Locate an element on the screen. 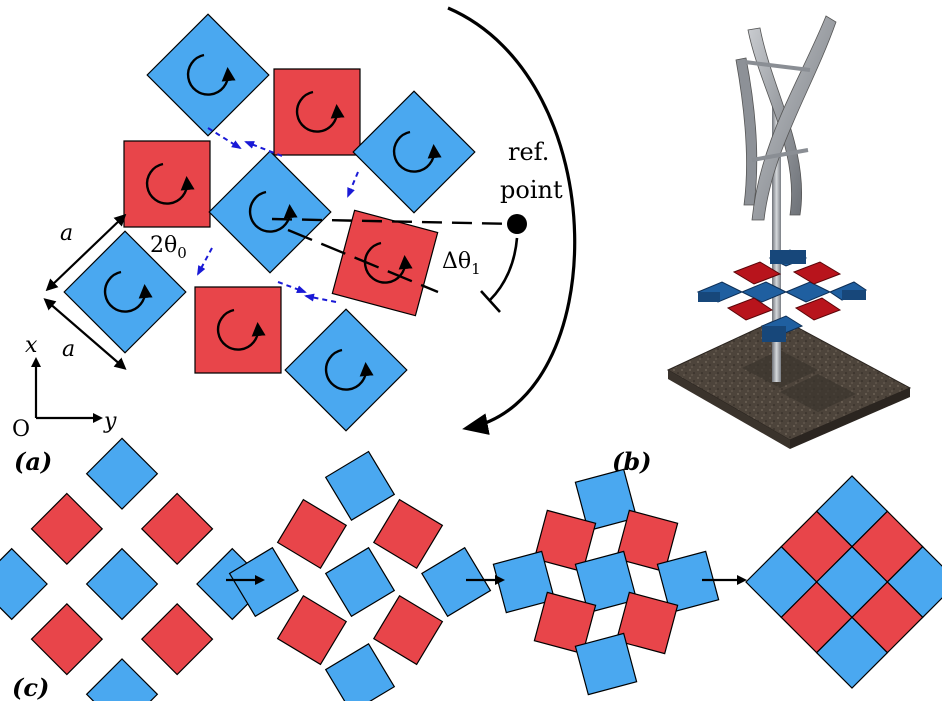  ref-dashed-line-lower is located at coordinates (363, 261).